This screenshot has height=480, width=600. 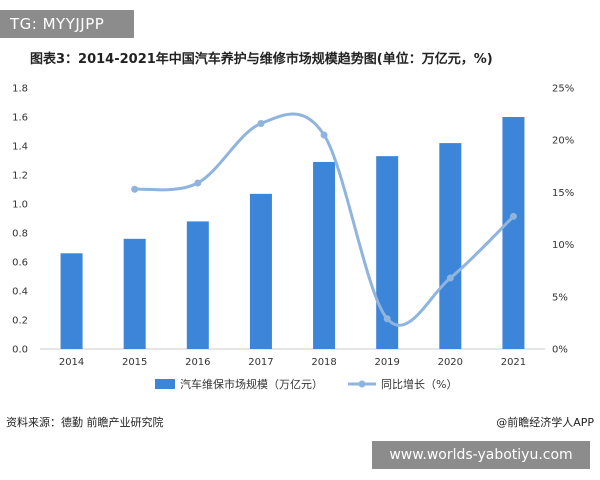 What do you see at coordinates (71, 362) in the screenshot?
I see `x-tick-label: 2014` at bounding box center [71, 362].